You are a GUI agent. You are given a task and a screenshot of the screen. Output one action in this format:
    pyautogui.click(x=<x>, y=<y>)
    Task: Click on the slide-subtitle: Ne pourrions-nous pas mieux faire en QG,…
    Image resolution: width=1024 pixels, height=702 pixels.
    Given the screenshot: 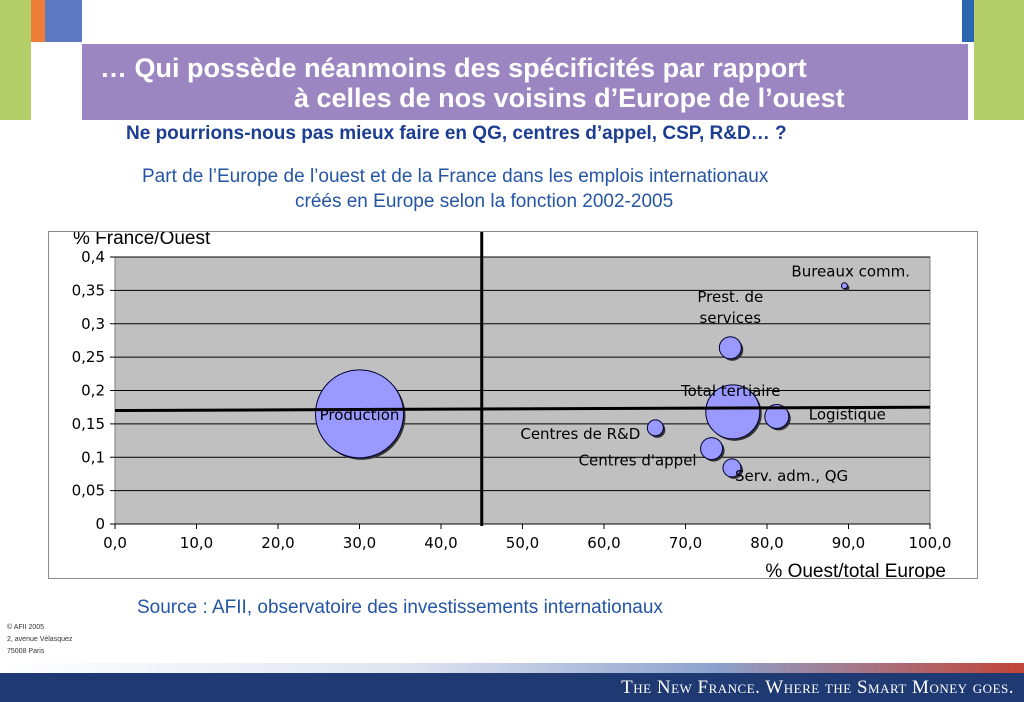 What is the action you would take?
    pyautogui.click(x=456, y=133)
    